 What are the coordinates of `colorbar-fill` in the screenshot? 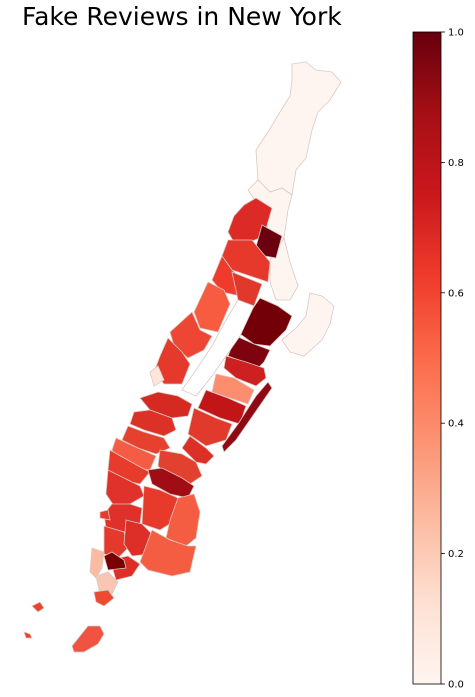 It's located at (427, 358).